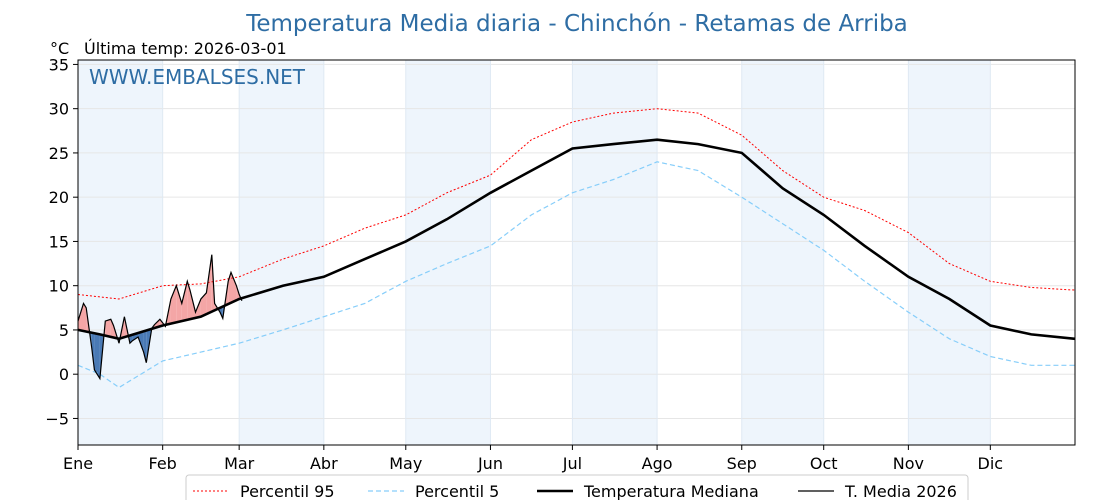  I want to click on y-tick-label: 20, so click(59, 197).